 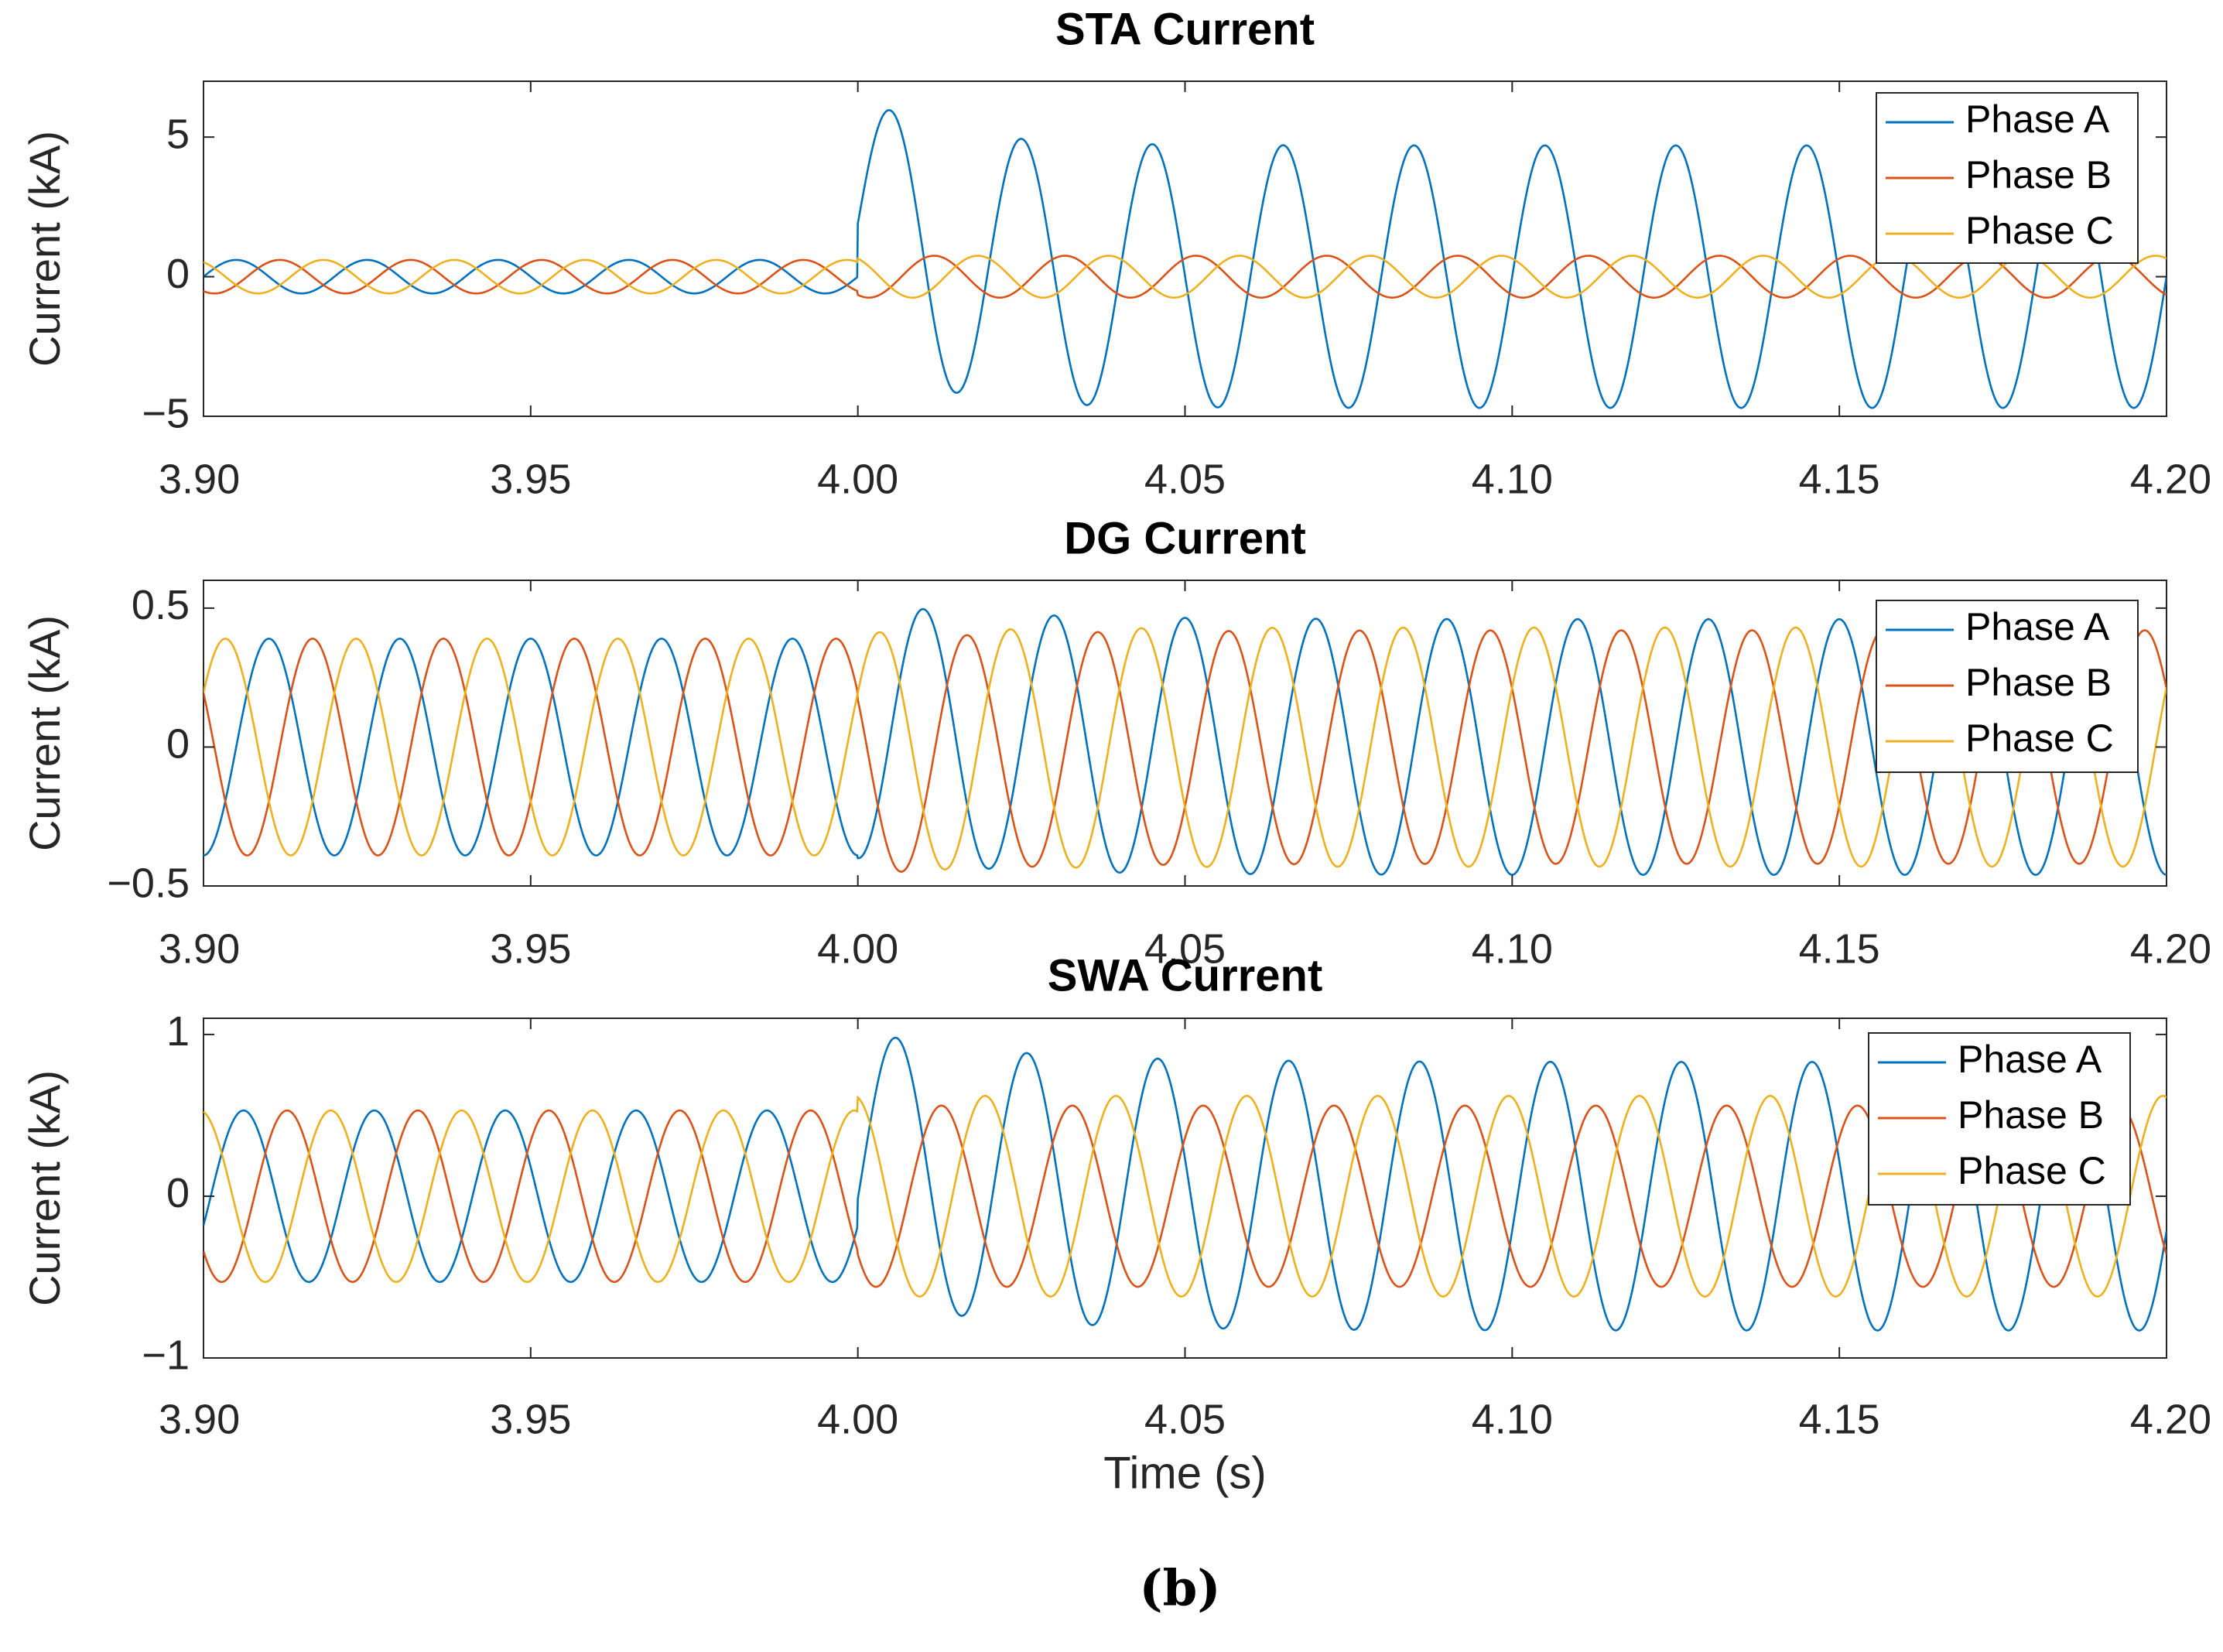 I want to click on chart-title: DG Current, so click(x=1185, y=538).